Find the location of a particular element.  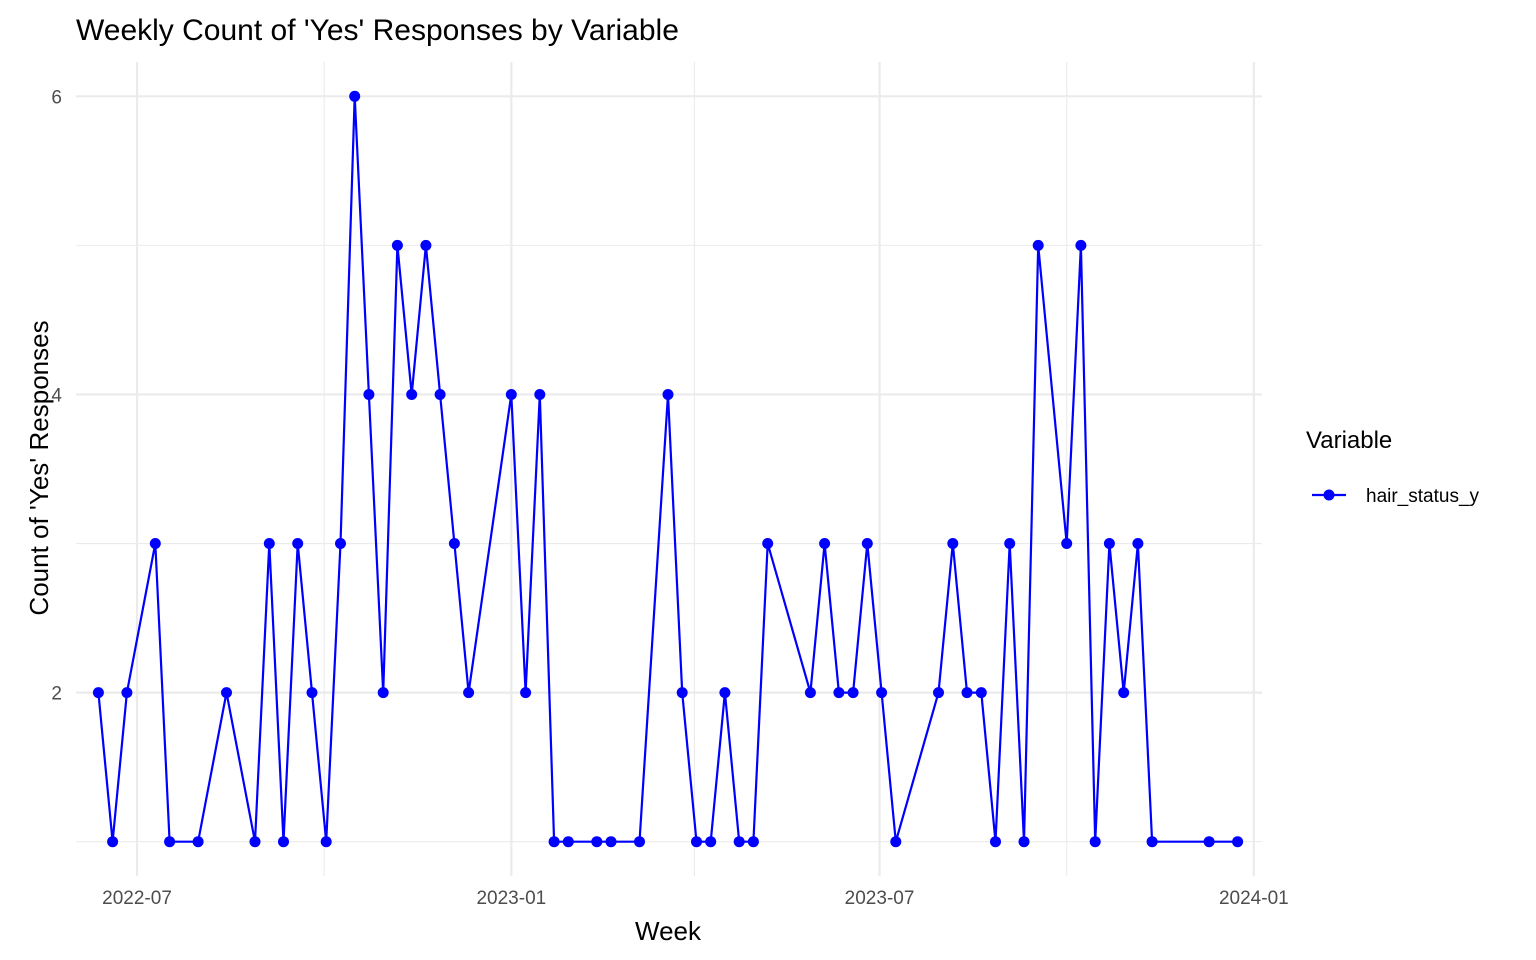

x-tick-label: 2023-07 is located at coordinates (880, 898).